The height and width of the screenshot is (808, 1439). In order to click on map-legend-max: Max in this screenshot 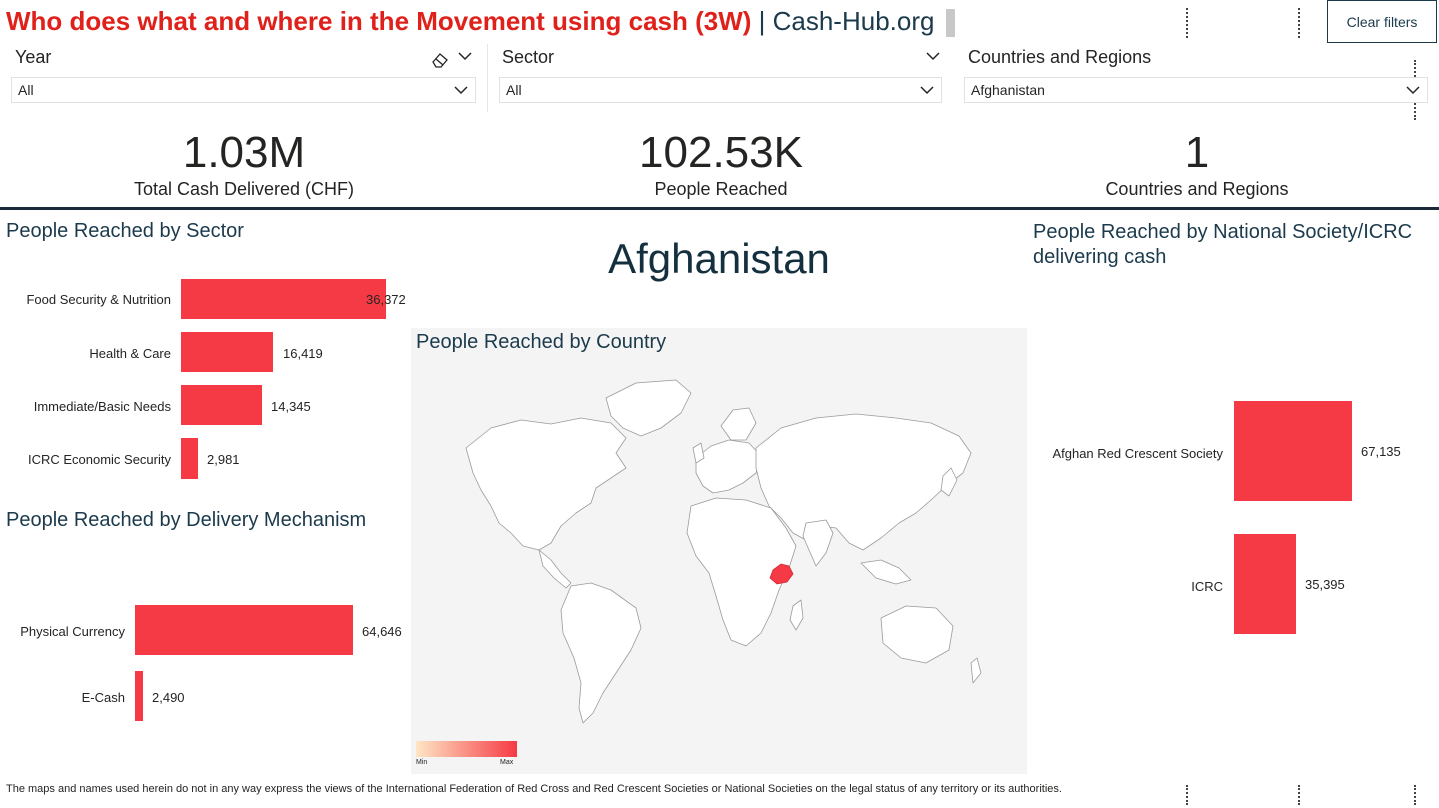, I will do `click(507, 762)`.